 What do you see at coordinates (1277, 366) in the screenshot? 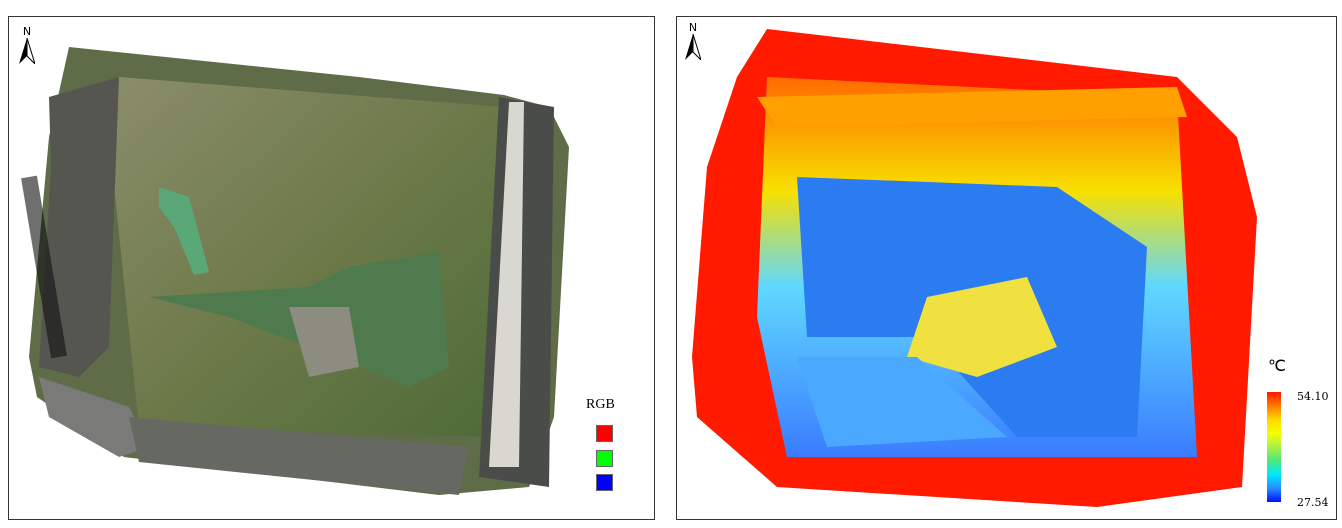
I see `temperature-unit: ℃` at bounding box center [1277, 366].